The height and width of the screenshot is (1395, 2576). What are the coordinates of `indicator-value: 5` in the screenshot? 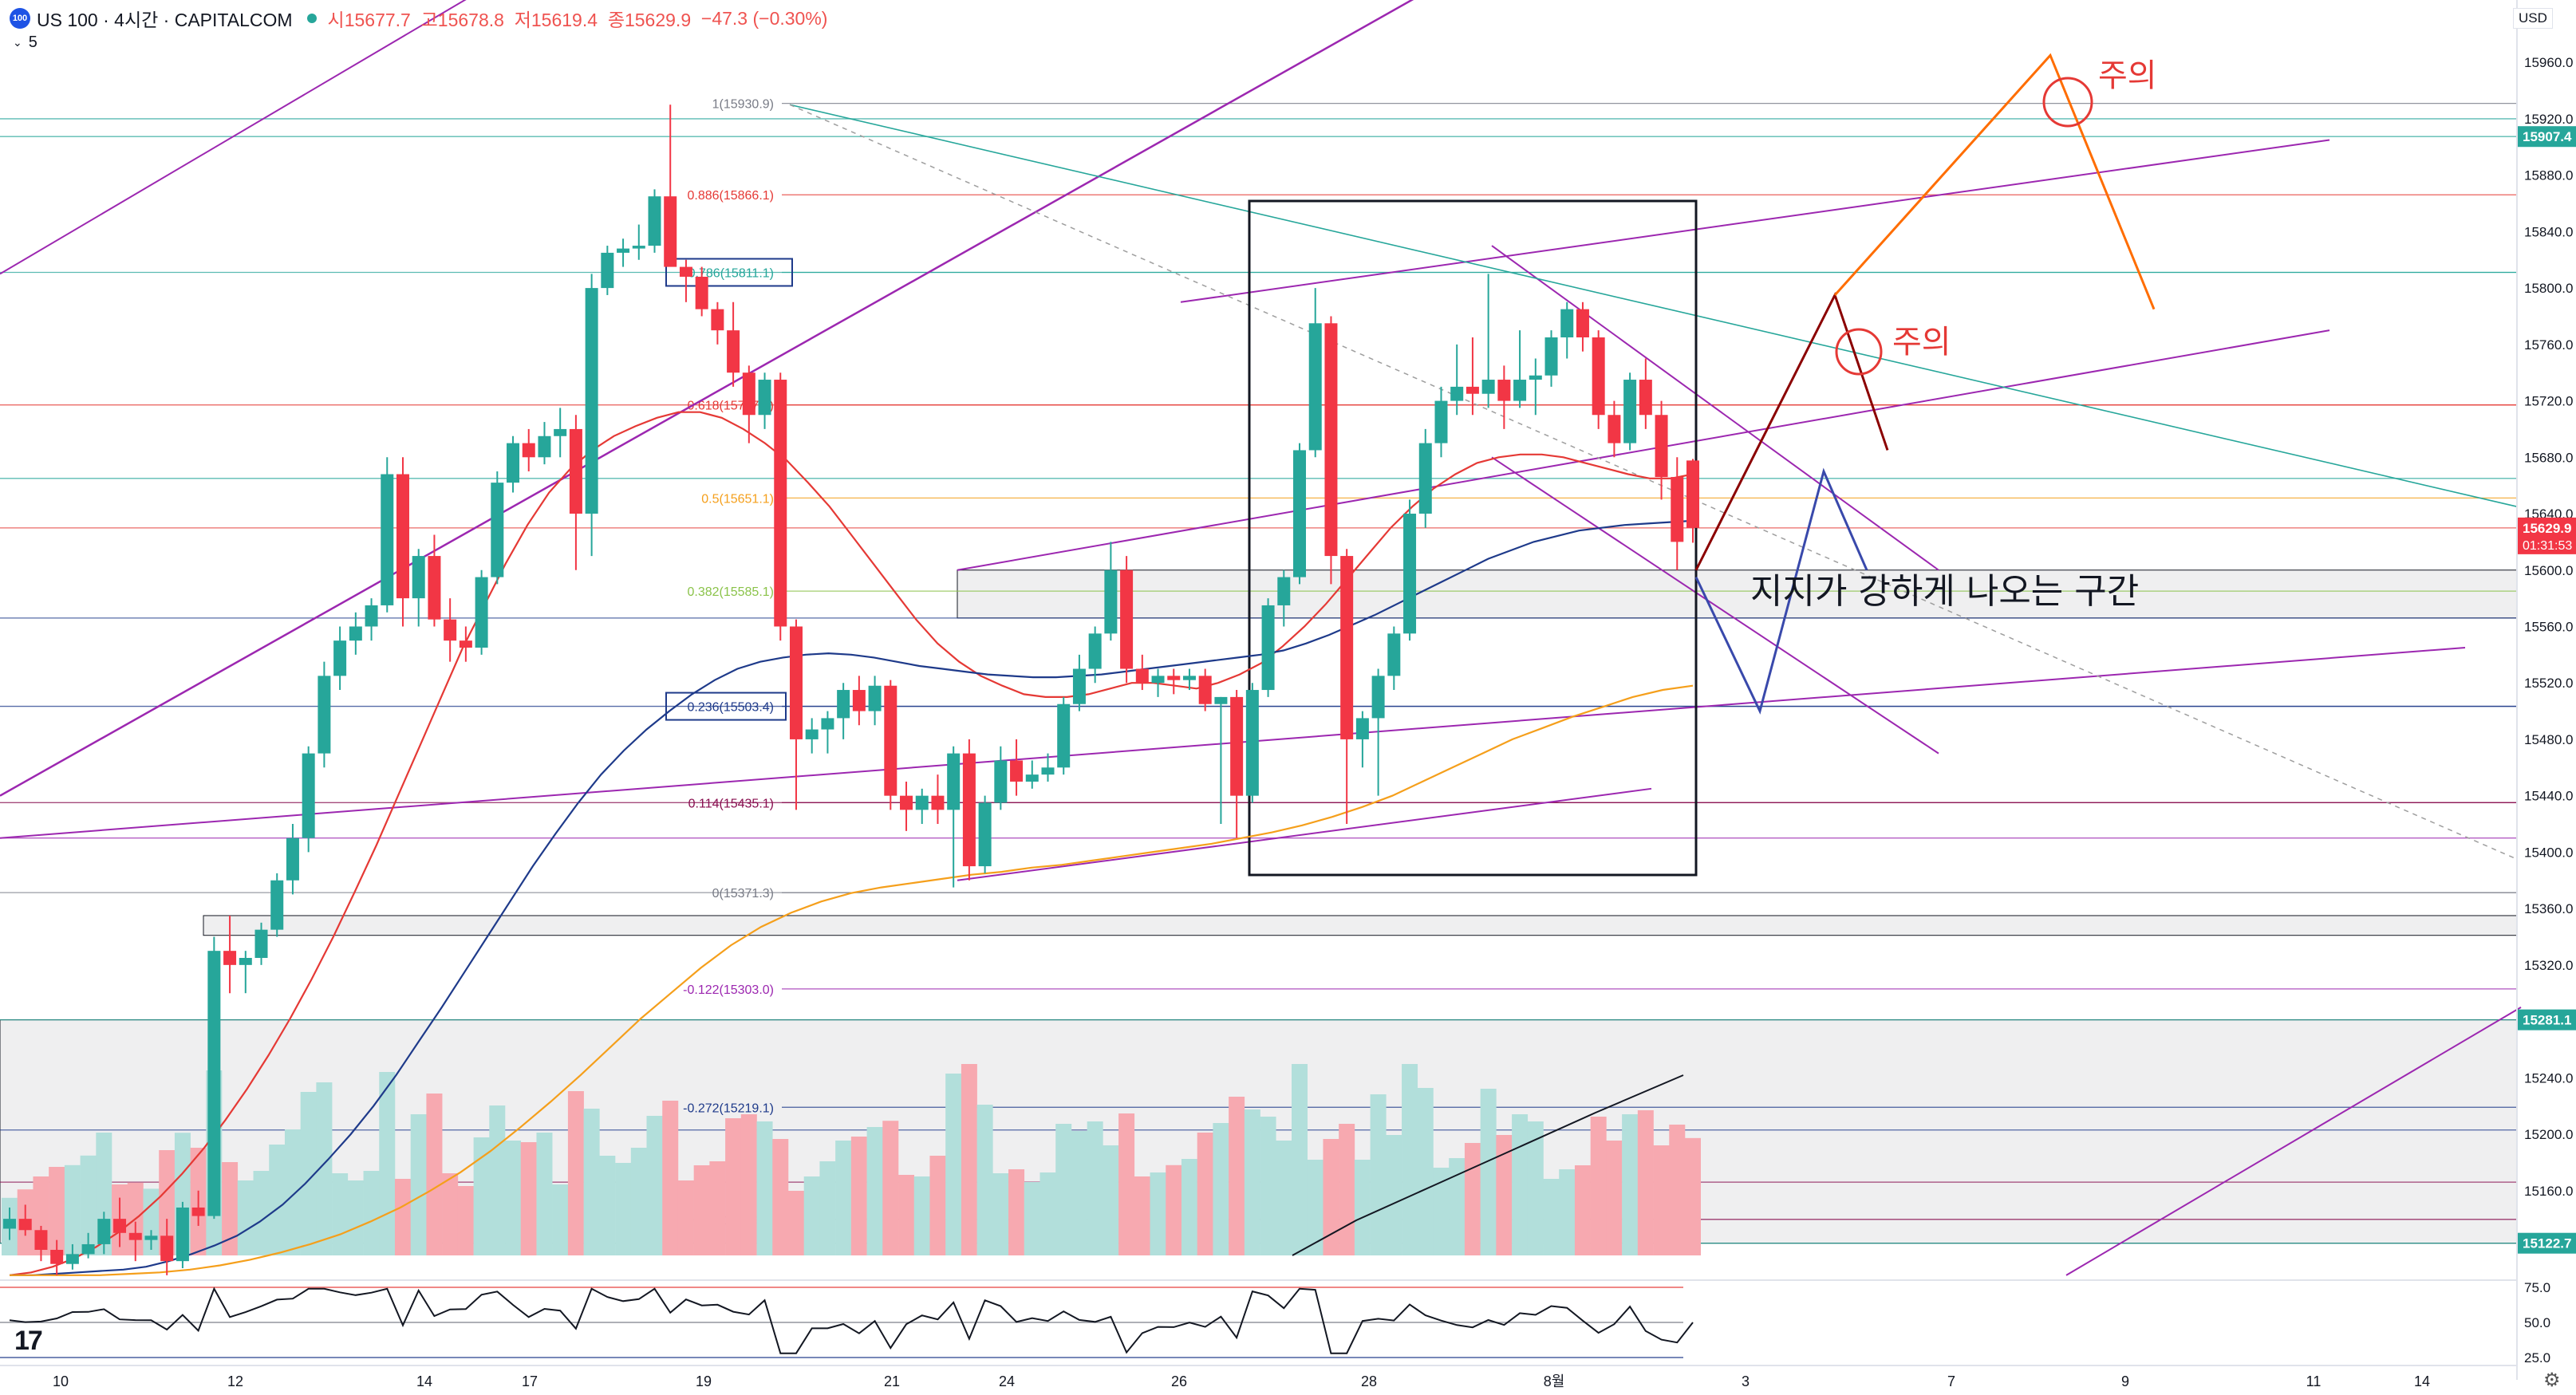 It's located at (33, 42).